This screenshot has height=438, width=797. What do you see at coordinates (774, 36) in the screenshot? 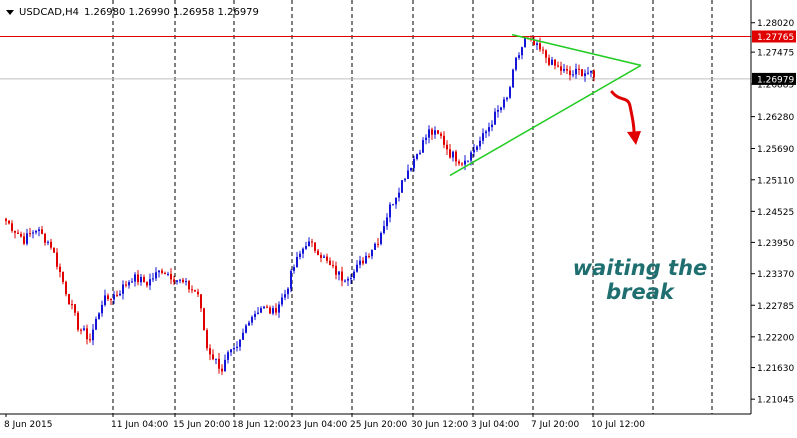
I see `resistance-price-label: 1.27765` at bounding box center [774, 36].